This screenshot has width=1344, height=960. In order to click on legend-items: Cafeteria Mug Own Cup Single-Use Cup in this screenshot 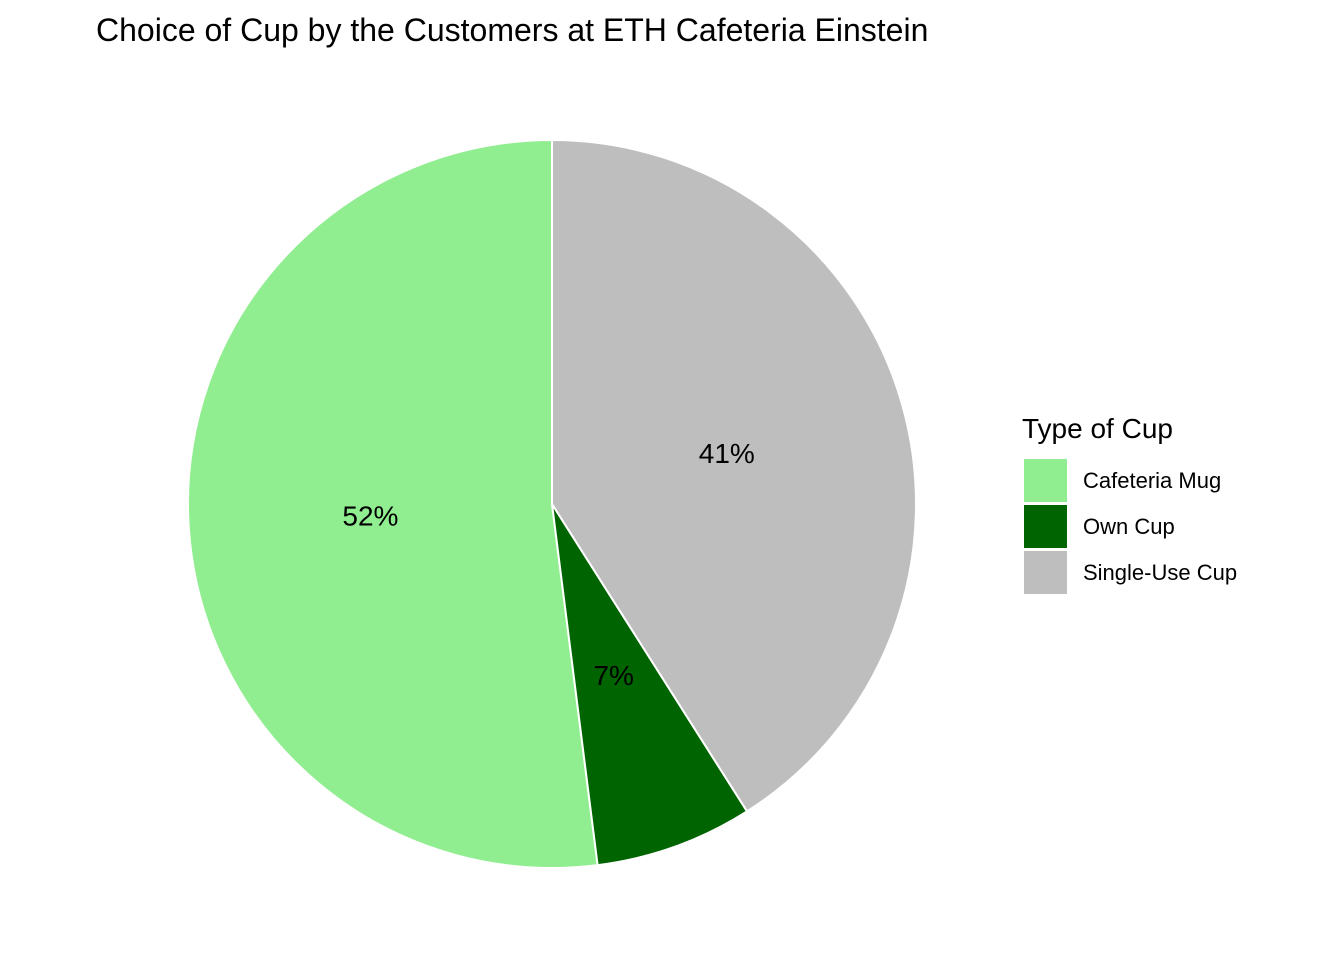, I will do `click(1130, 526)`.